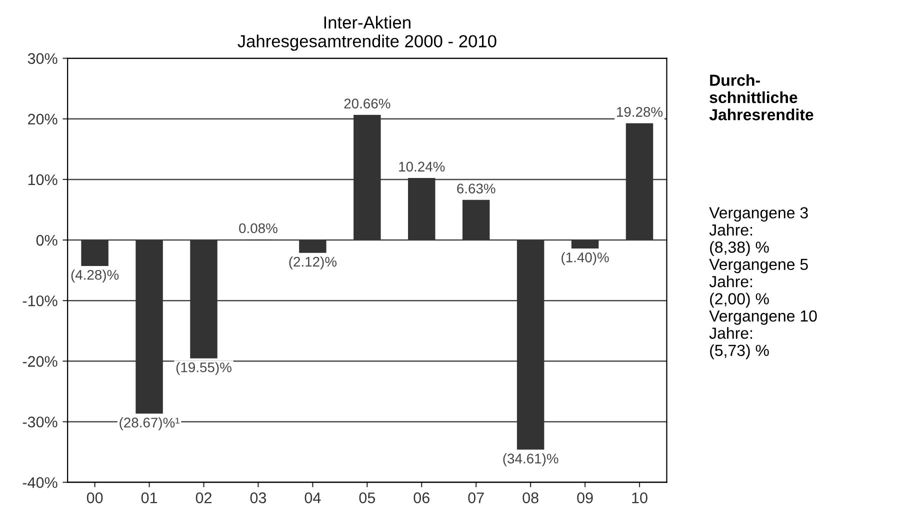 This screenshot has width=901, height=530. I want to click on data-label: (2.12)%, so click(313, 263).